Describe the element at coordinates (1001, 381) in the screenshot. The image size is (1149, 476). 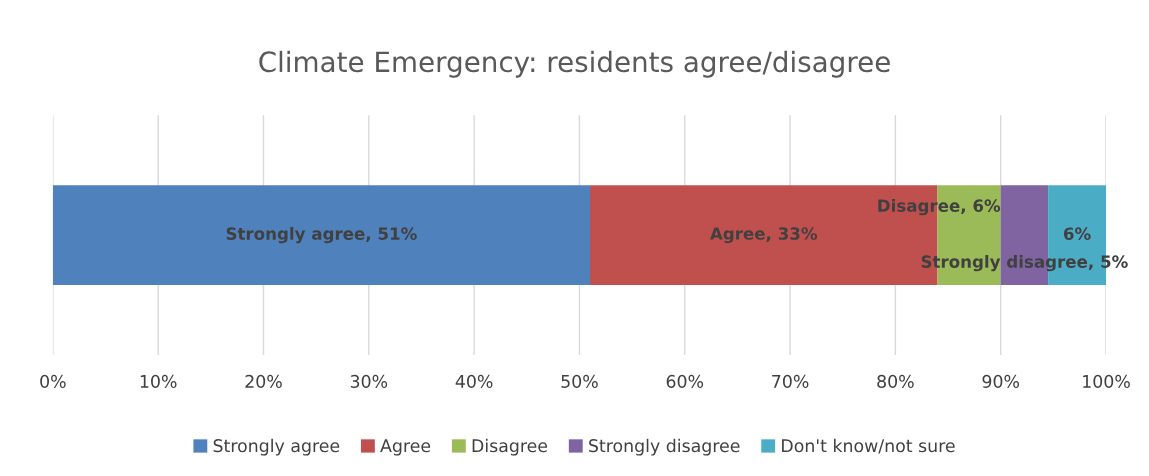
I see `x-tick-label: 90%` at that location.